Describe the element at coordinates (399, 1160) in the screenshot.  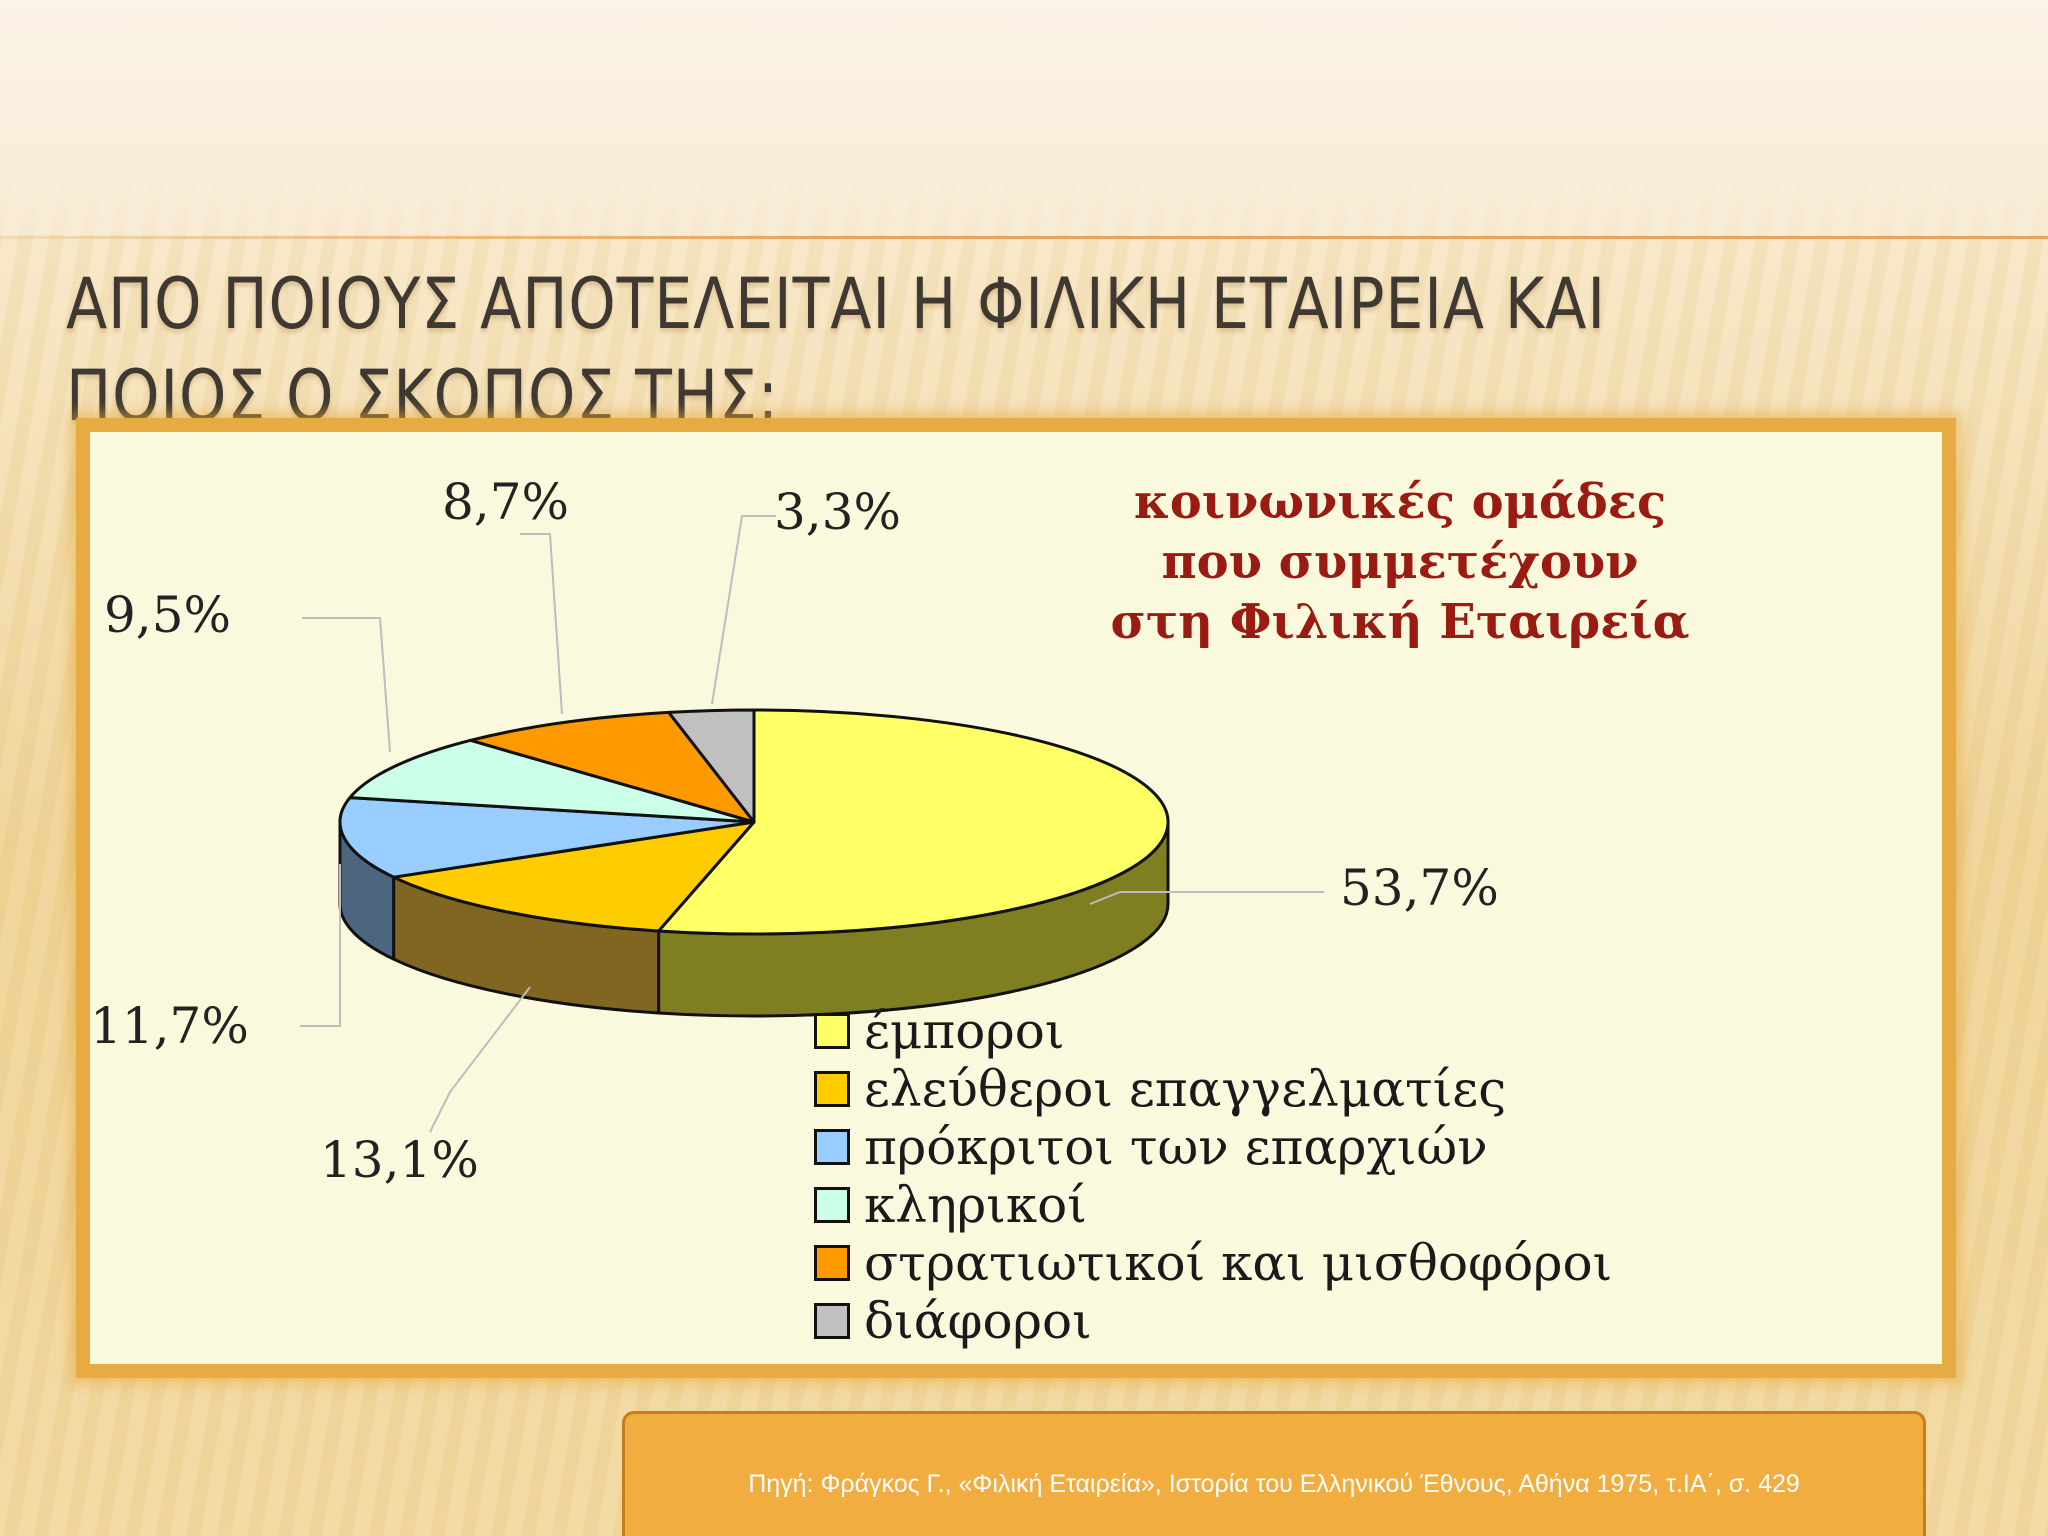
I see `pct-label-professionals: 13,1%` at that location.